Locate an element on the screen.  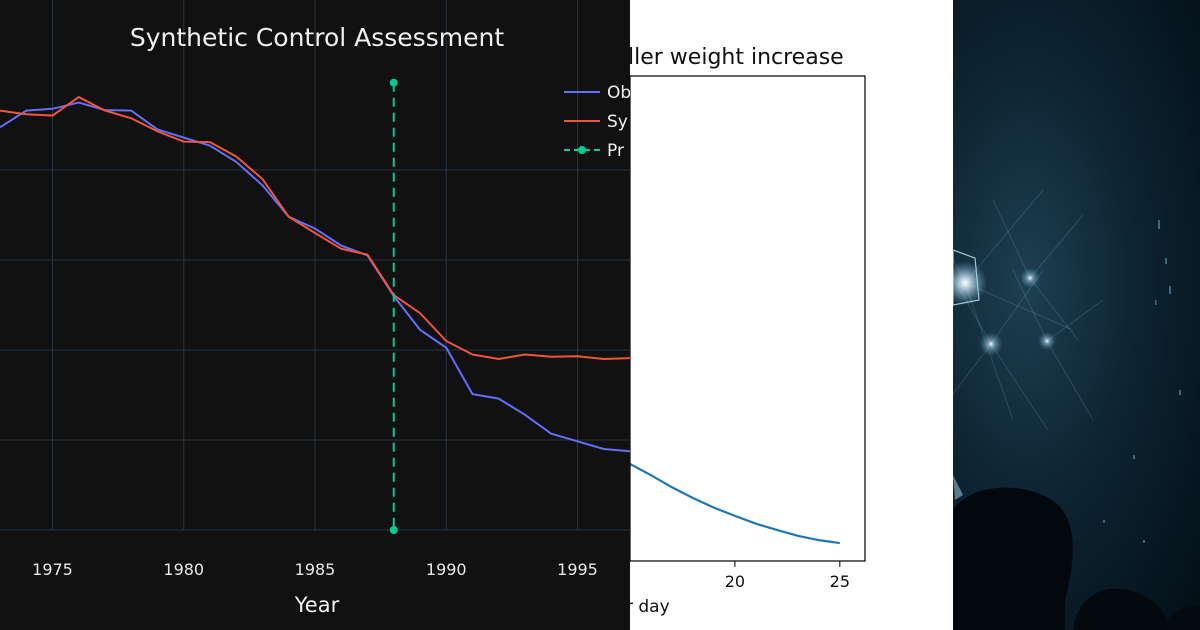
left-x-tick-label: 1975 is located at coordinates (52, 569).